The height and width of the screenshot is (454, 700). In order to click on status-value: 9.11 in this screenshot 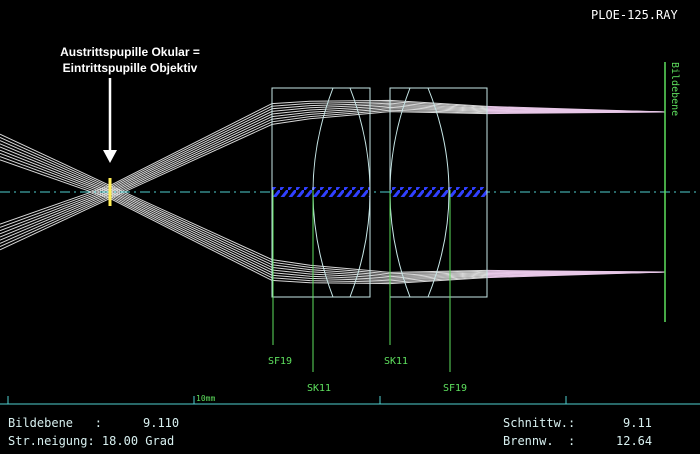, I will do `click(637, 423)`.